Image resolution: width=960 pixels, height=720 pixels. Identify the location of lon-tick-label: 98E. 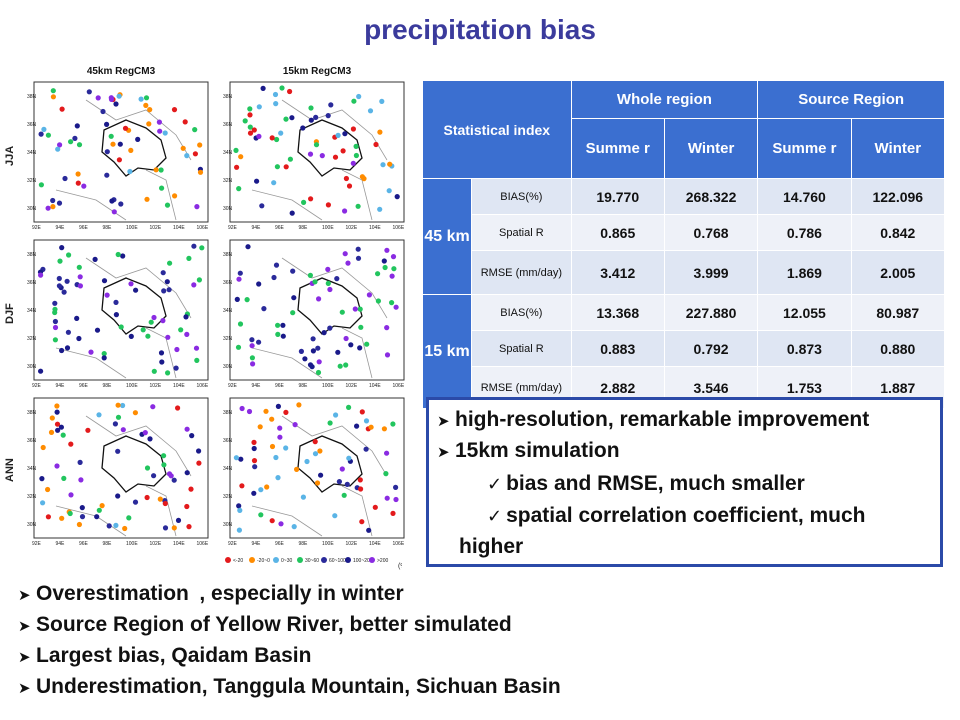
(304, 386).